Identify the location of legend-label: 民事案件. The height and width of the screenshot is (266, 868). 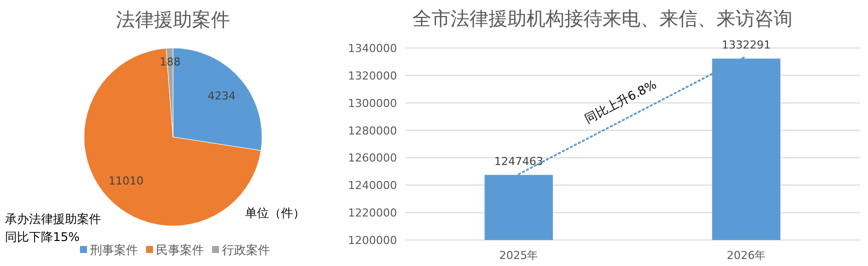
(180, 250).